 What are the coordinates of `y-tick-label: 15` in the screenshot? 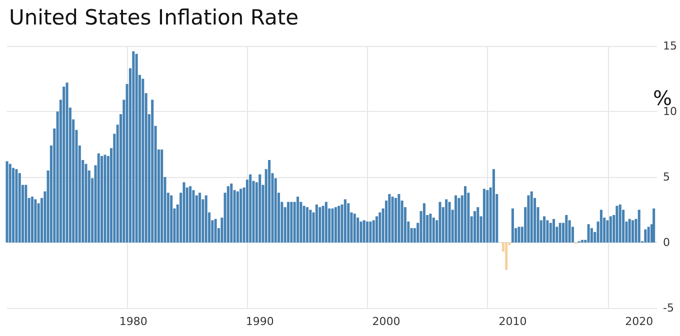 It's located at (670, 46).